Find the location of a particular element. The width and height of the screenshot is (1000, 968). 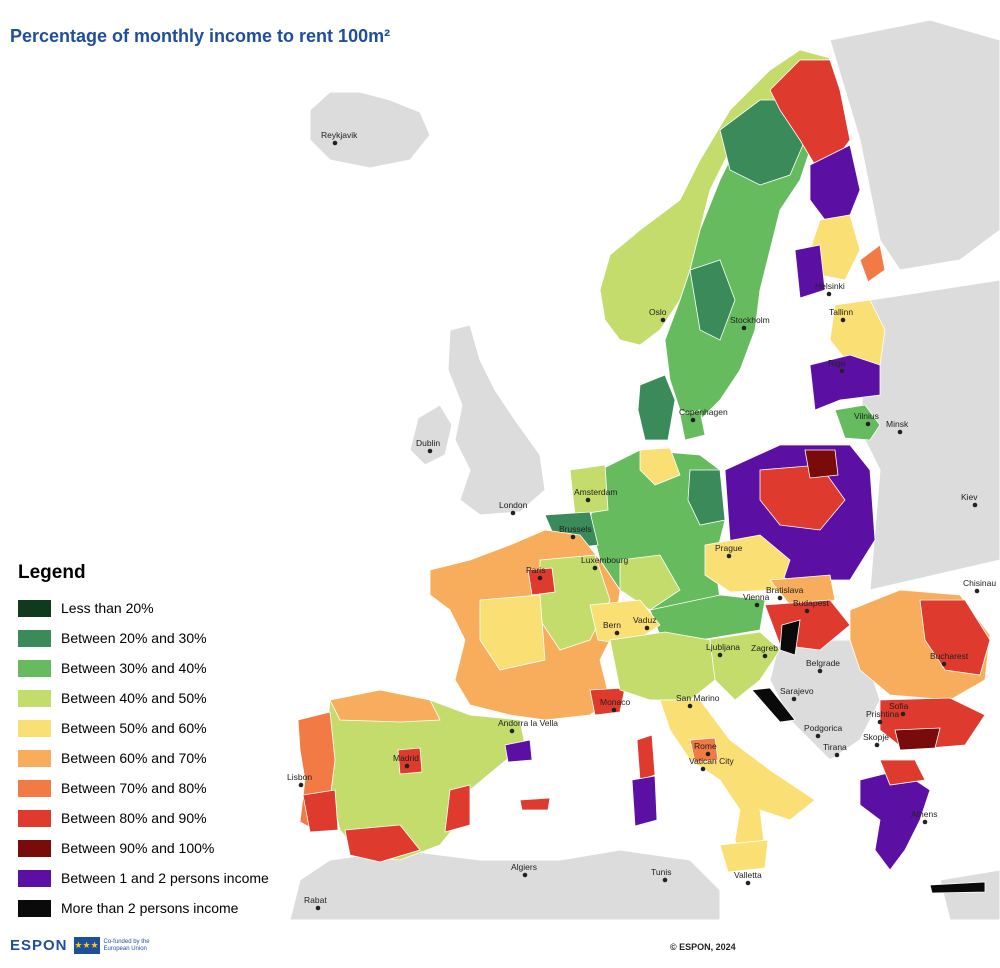

legend-label: Between 50% and 60% is located at coordinates (134, 728).